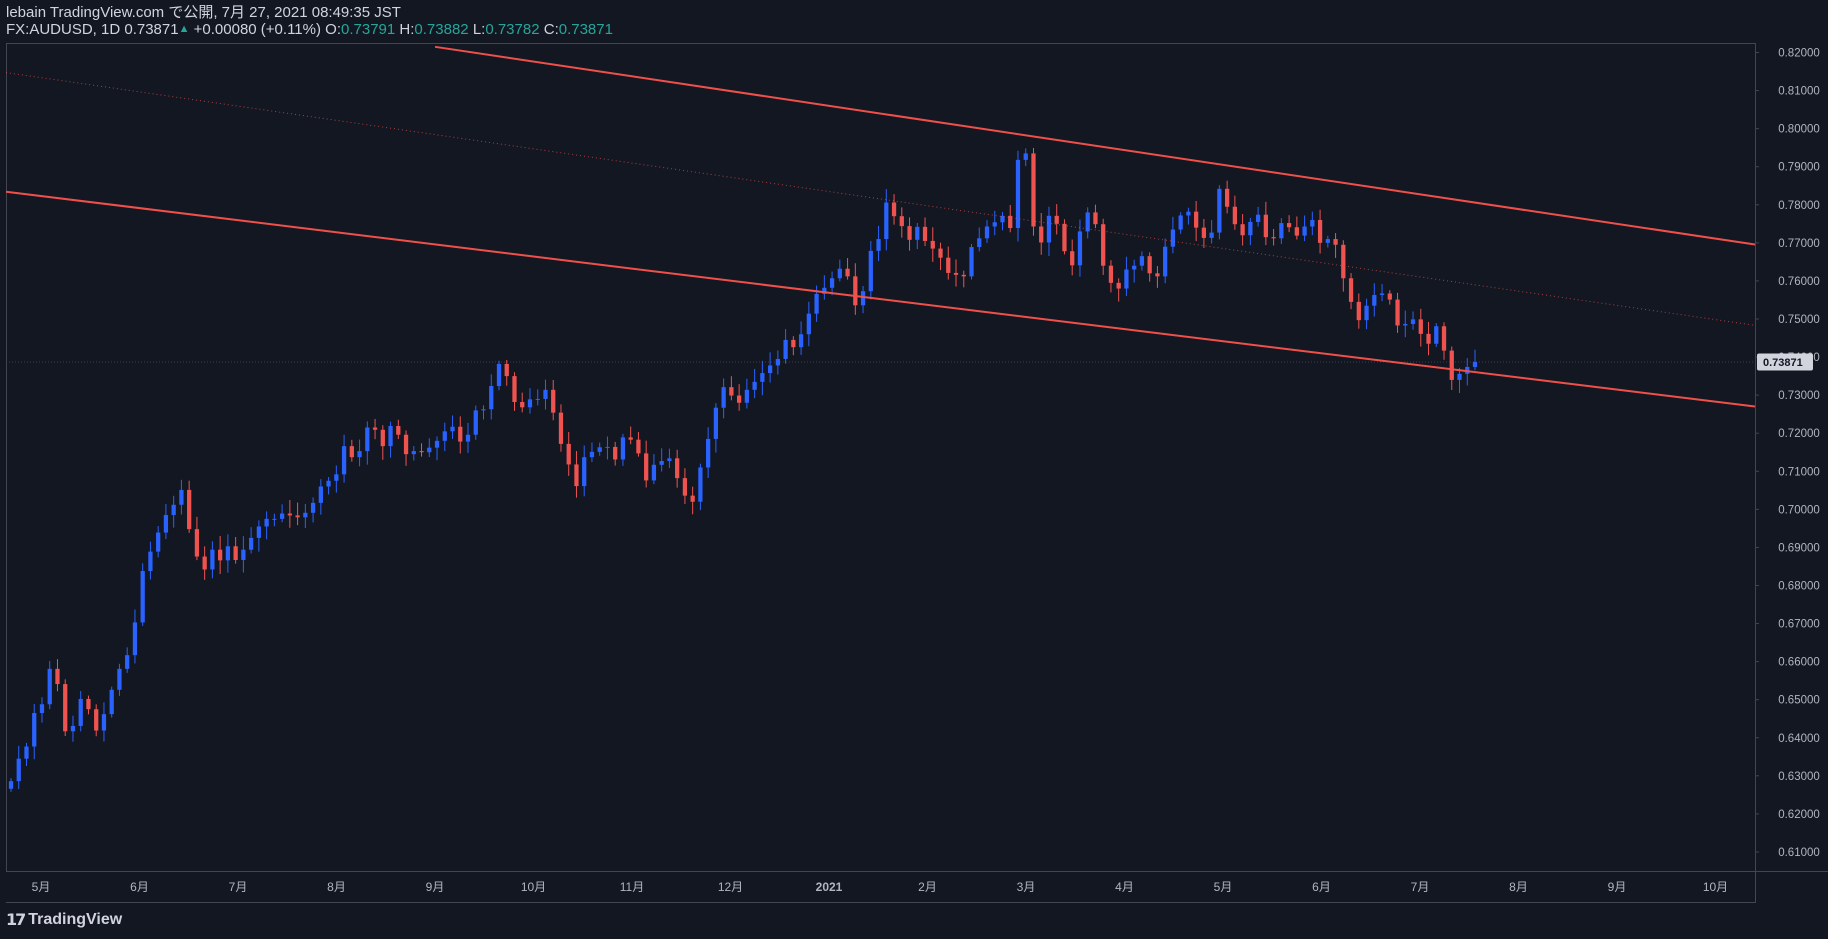  Describe the element at coordinates (41, 887) in the screenshot. I see `time-tick-label: 5月` at that location.